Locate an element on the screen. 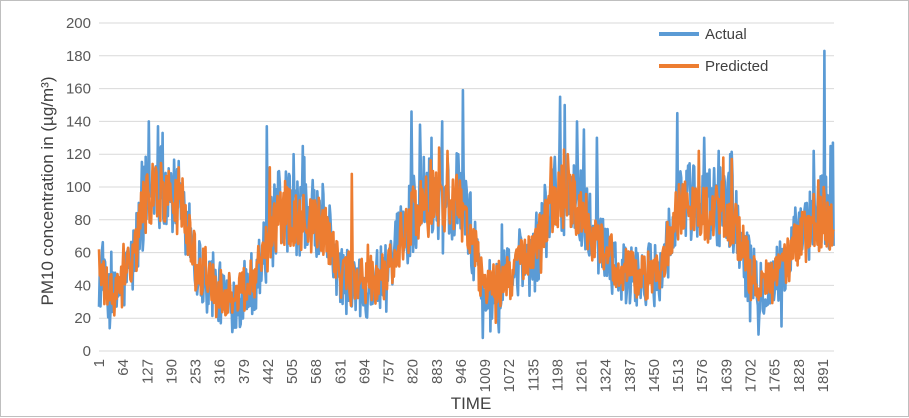 This screenshot has width=909, height=418. x-tick-label: 64 is located at coordinates (123, 367).